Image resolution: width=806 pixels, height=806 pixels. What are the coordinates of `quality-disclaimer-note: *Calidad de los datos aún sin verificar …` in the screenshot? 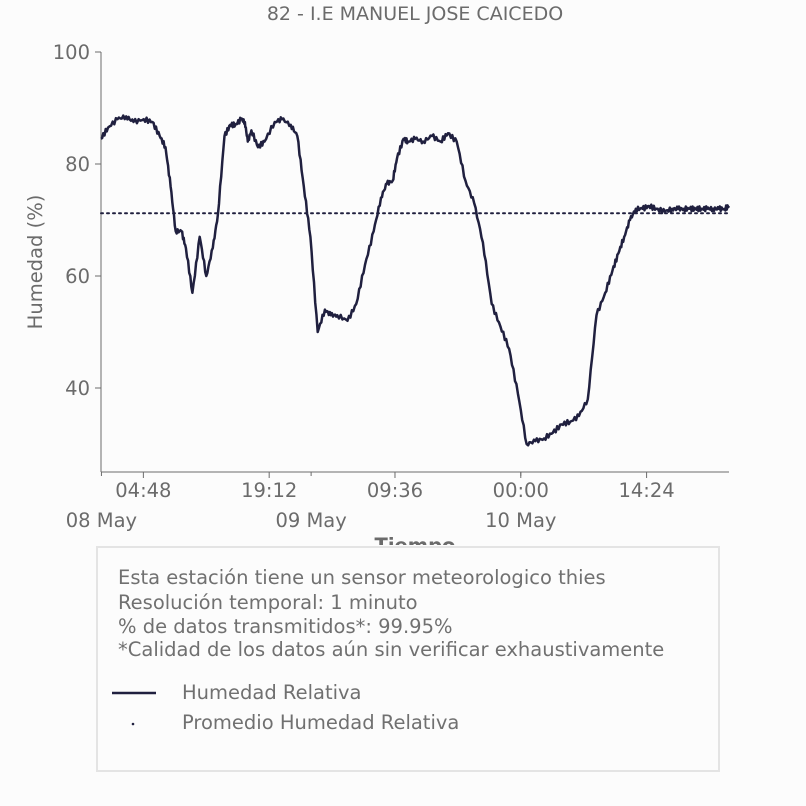 It's located at (391, 649).